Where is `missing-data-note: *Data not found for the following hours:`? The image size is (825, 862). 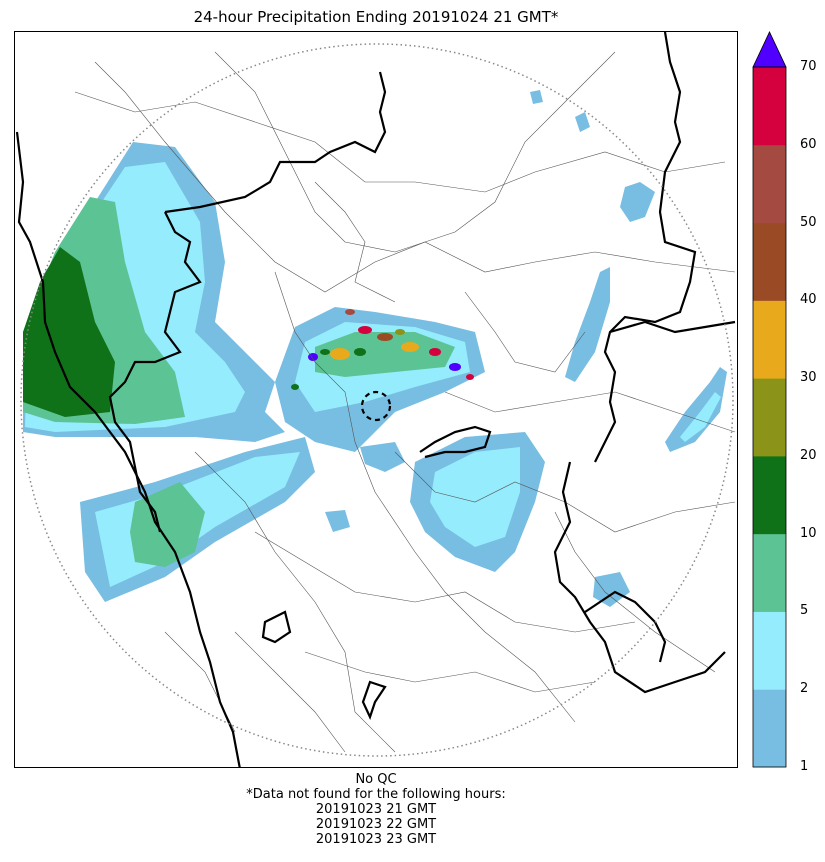
missing-data-note: *Data not found for the following hours: is located at coordinates (376, 794).